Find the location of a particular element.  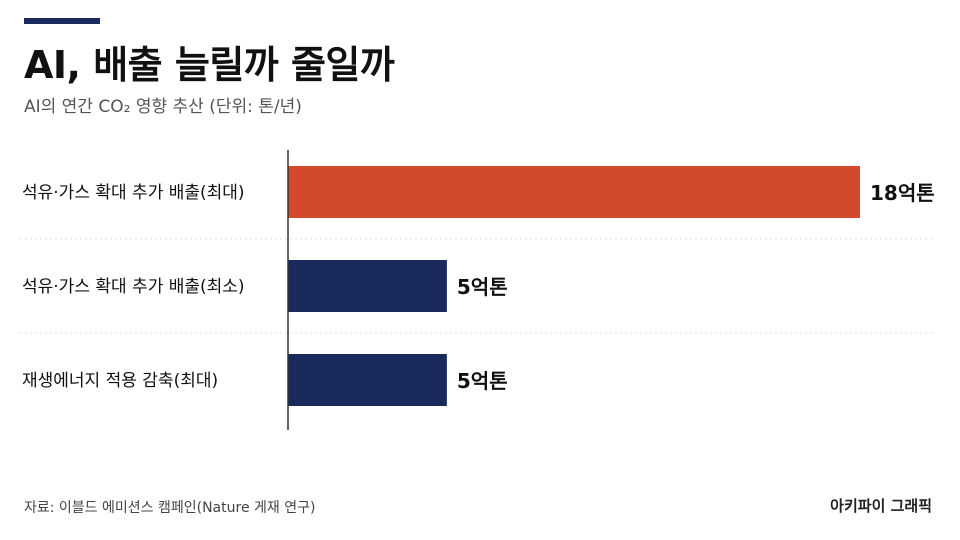

source-note: 자료: 이블드 에미션스 캠페인(Nature 게재 연구) is located at coordinates (170, 508).